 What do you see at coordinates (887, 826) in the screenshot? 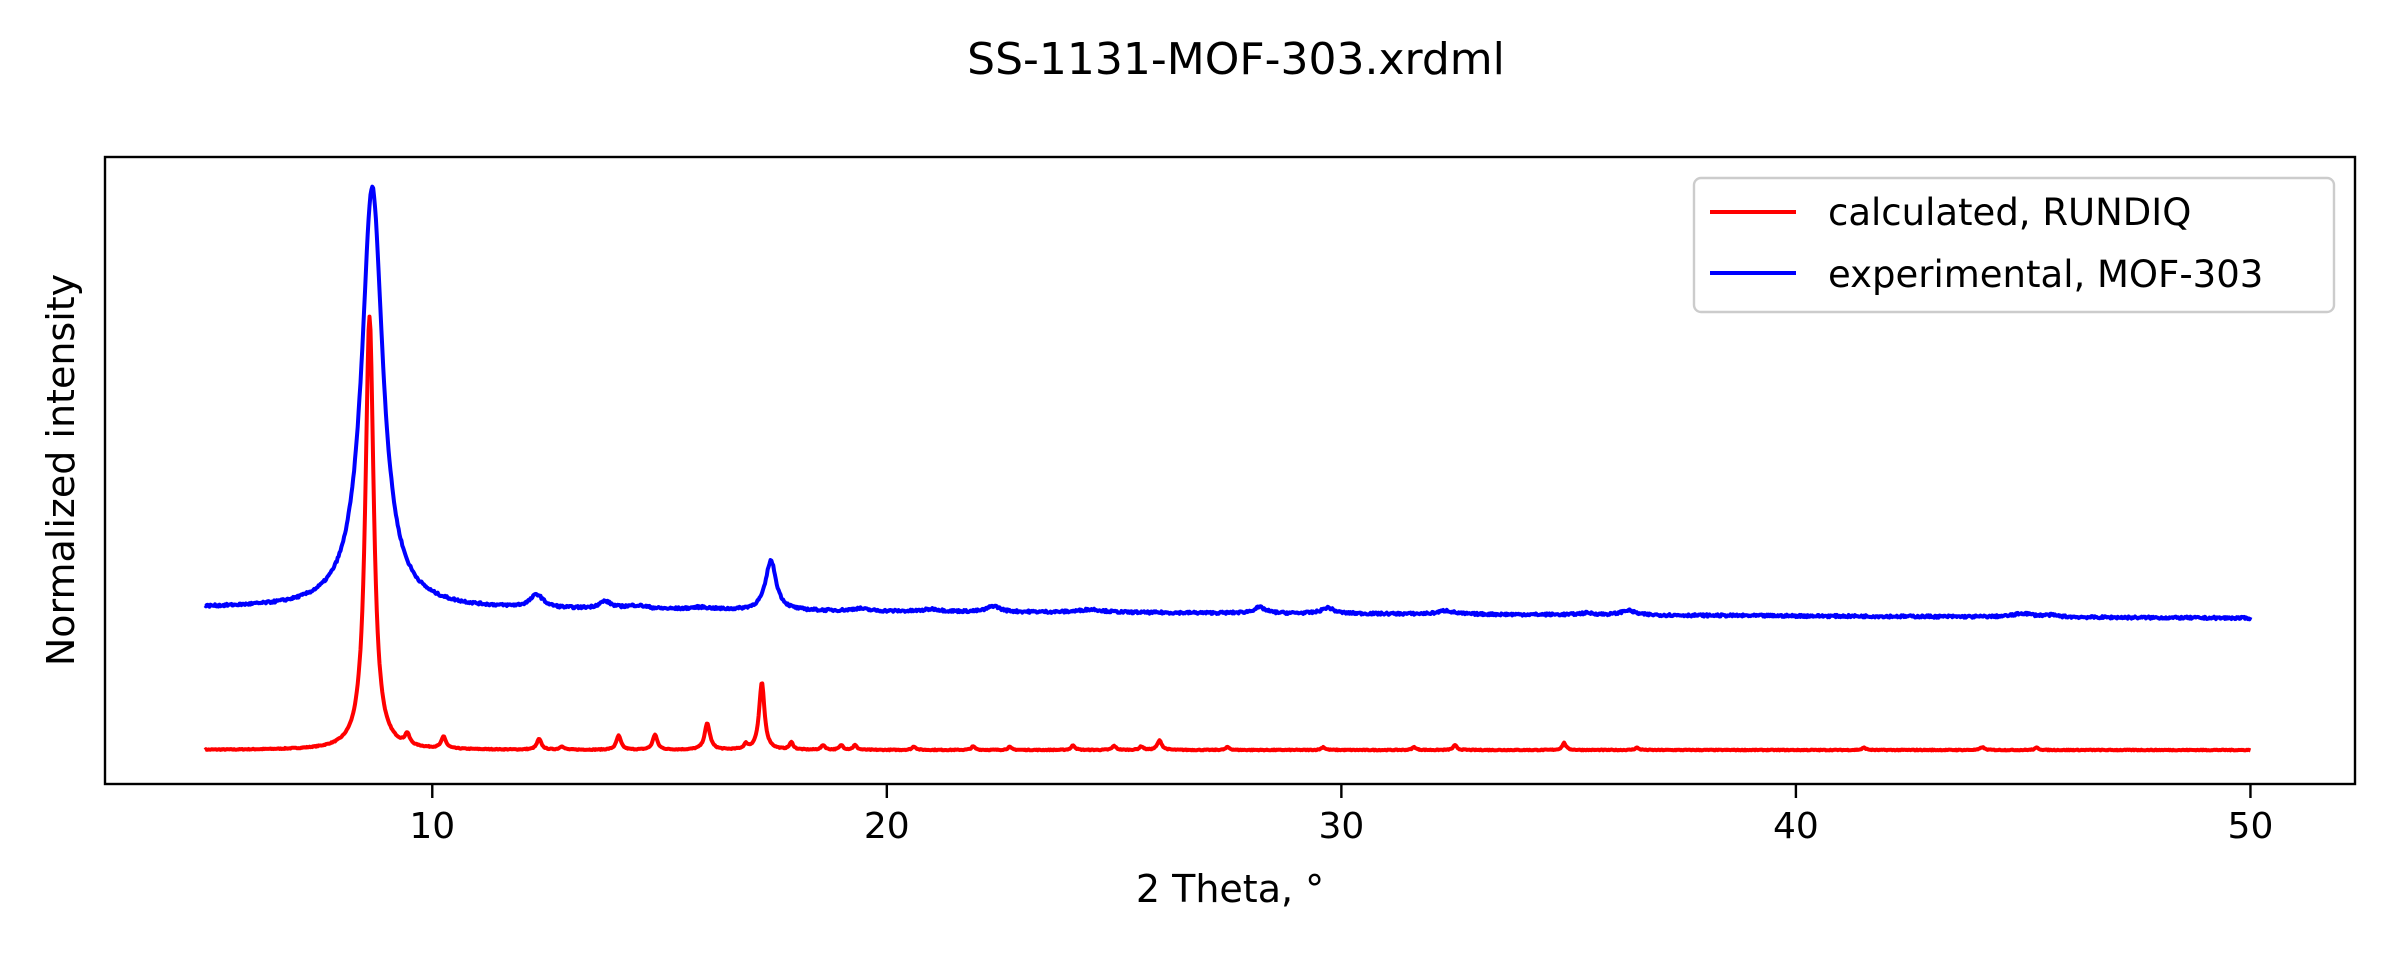
I see `x-tick-label-20: 20` at bounding box center [887, 826].